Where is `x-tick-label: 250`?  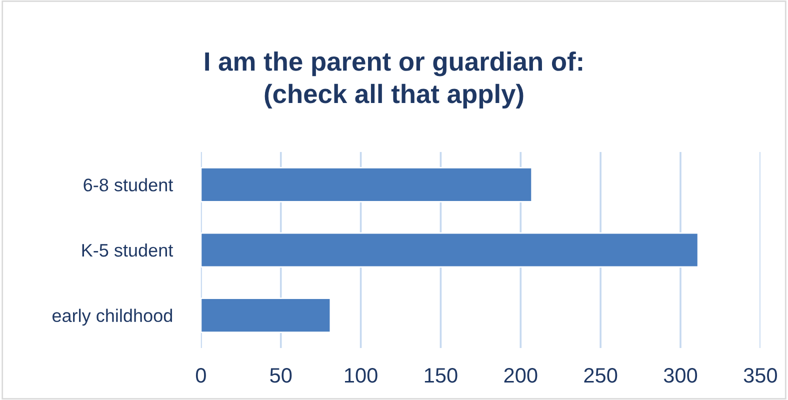 x-tick-label: 250 is located at coordinates (601, 375).